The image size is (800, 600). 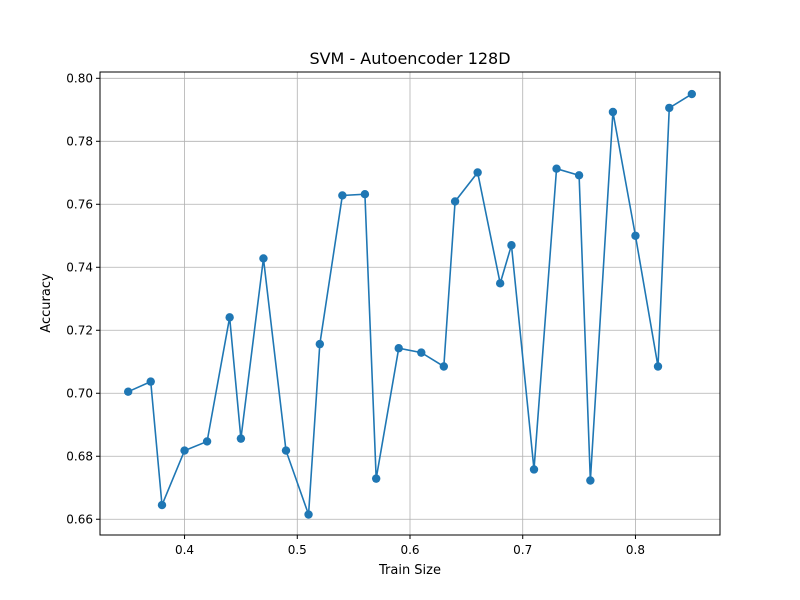 What do you see at coordinates (79, 330) in the screenshot?
I see `y-tick-label: 0.72` at bounding box center [79, 330].